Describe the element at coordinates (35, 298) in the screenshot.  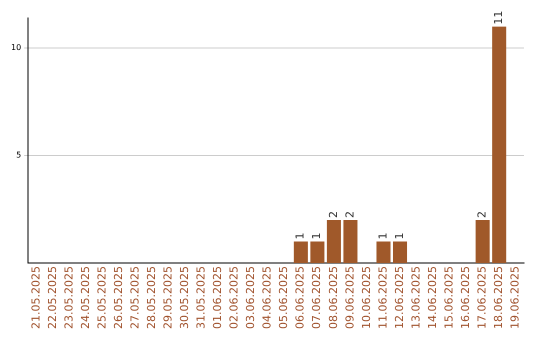
I see `x-tick-label: 21.05.2025` at that location.